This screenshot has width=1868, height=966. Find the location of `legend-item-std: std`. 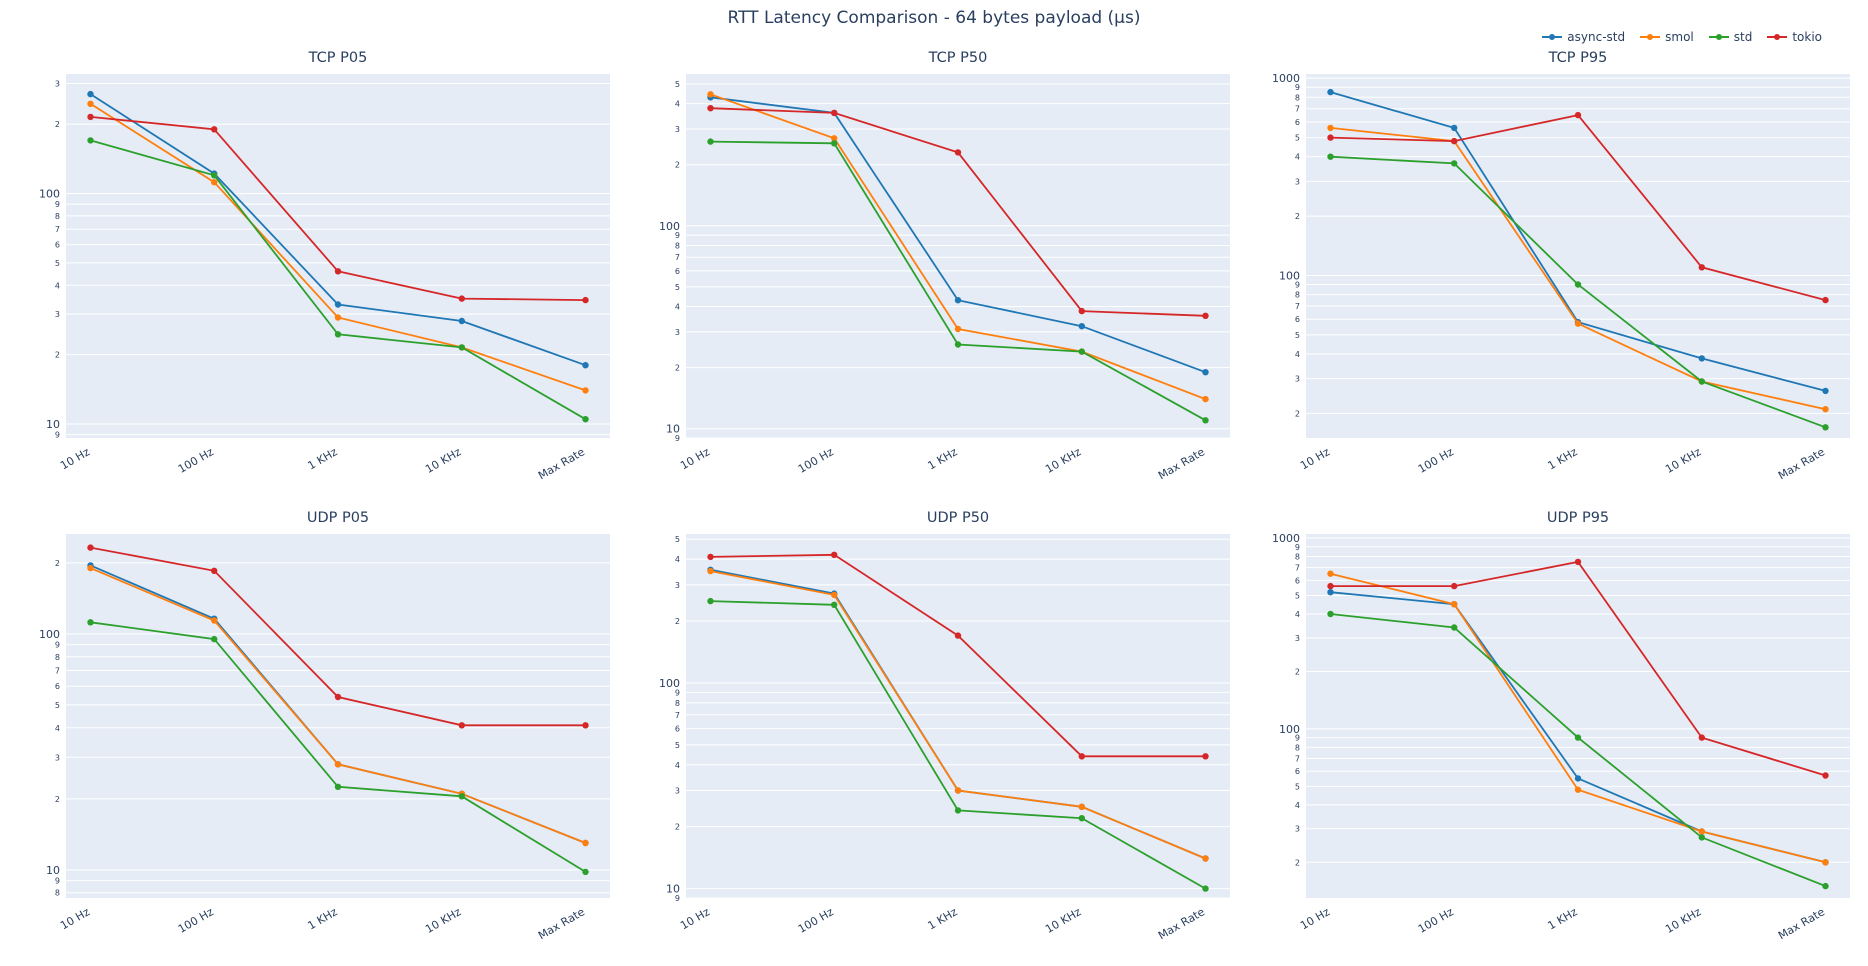

legend-item-std: std is located at coordinates (1730, 37).